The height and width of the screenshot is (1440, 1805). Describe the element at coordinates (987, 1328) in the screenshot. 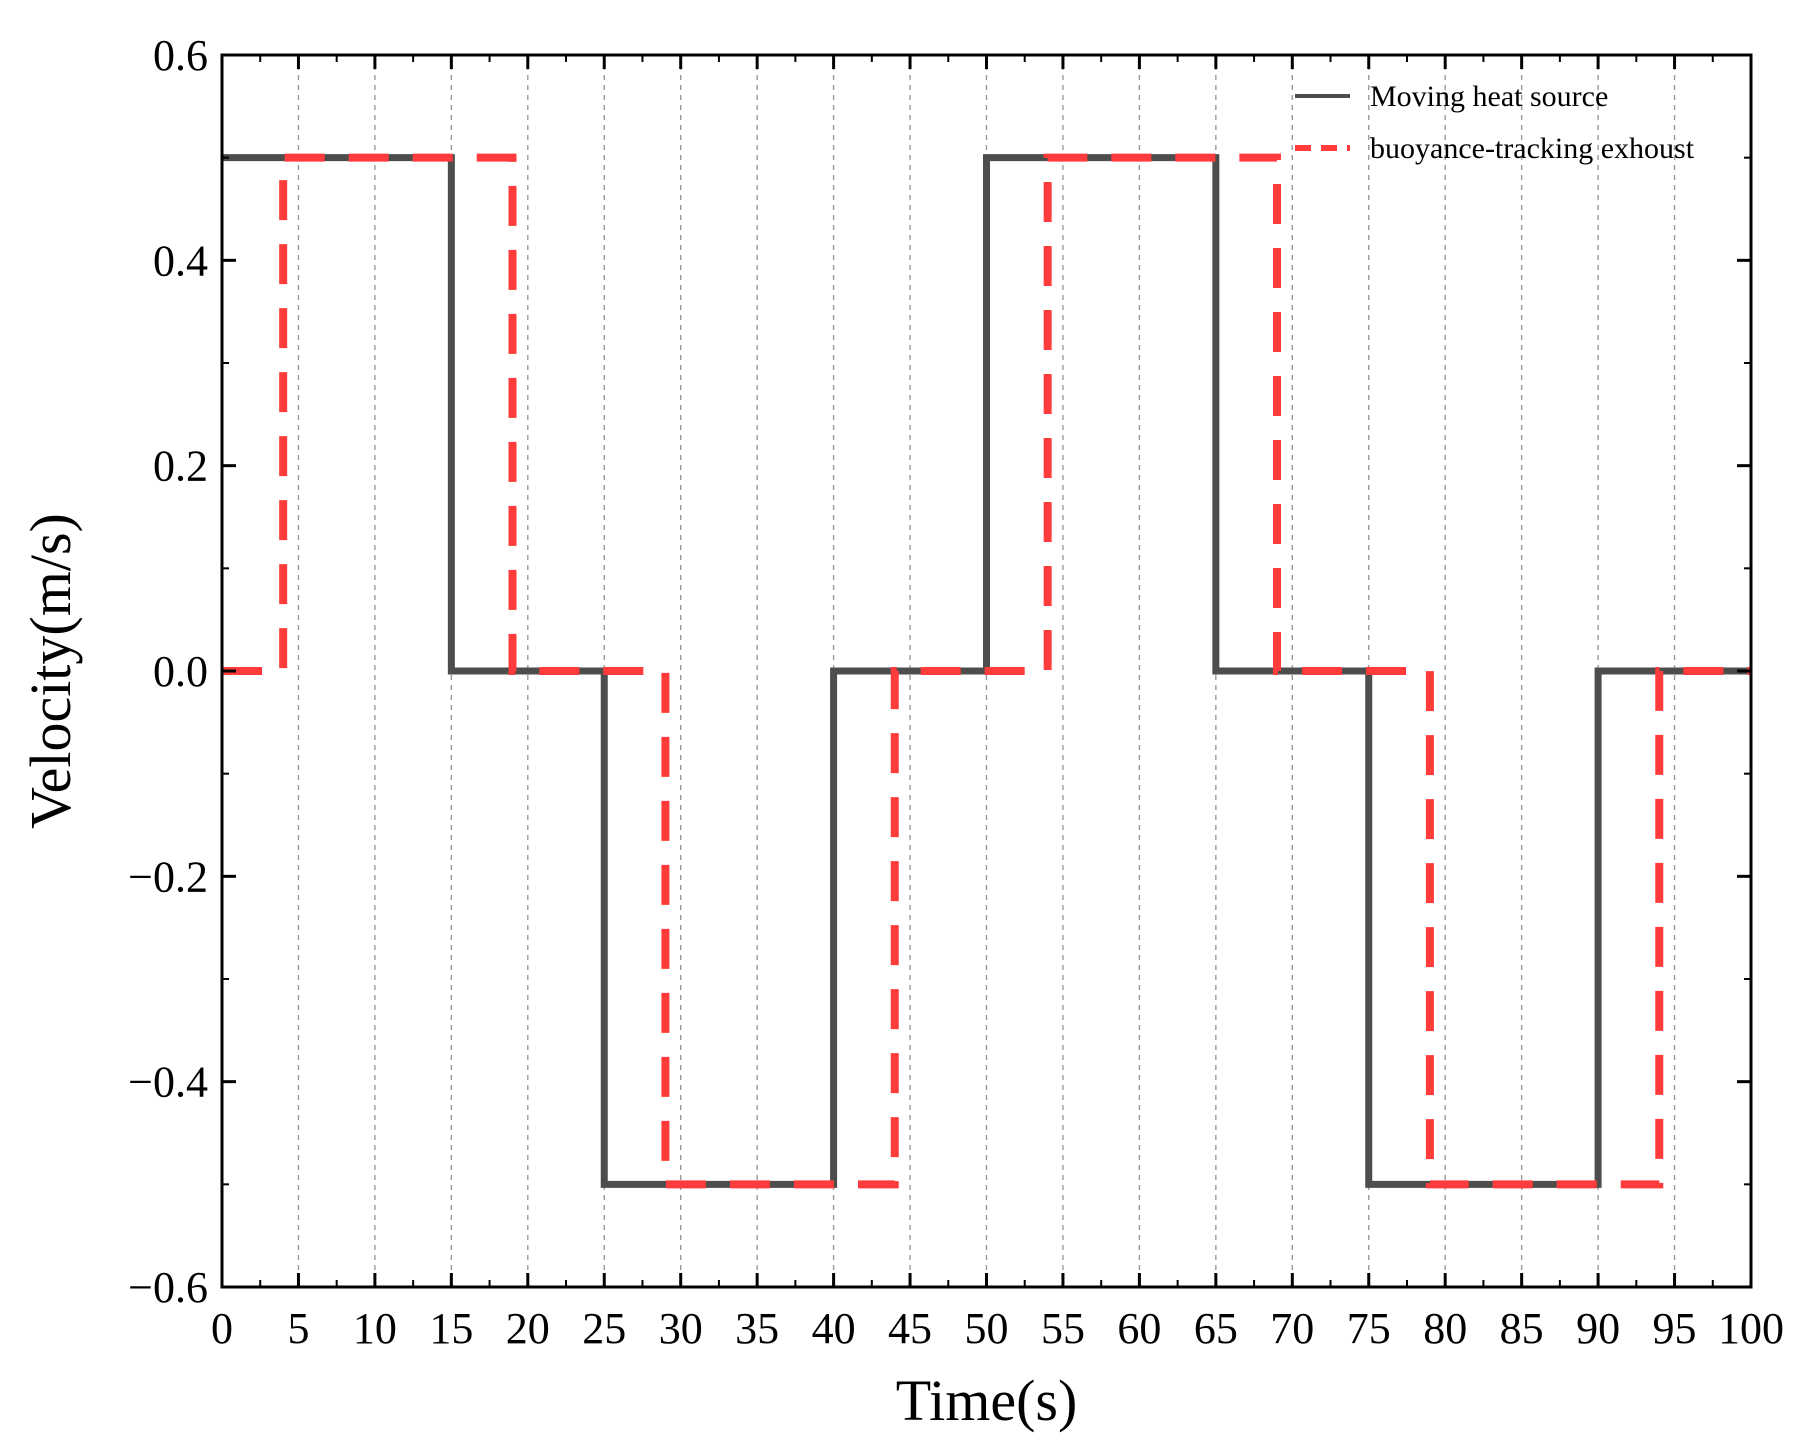

I see `x-tick-label: 50` at that location.